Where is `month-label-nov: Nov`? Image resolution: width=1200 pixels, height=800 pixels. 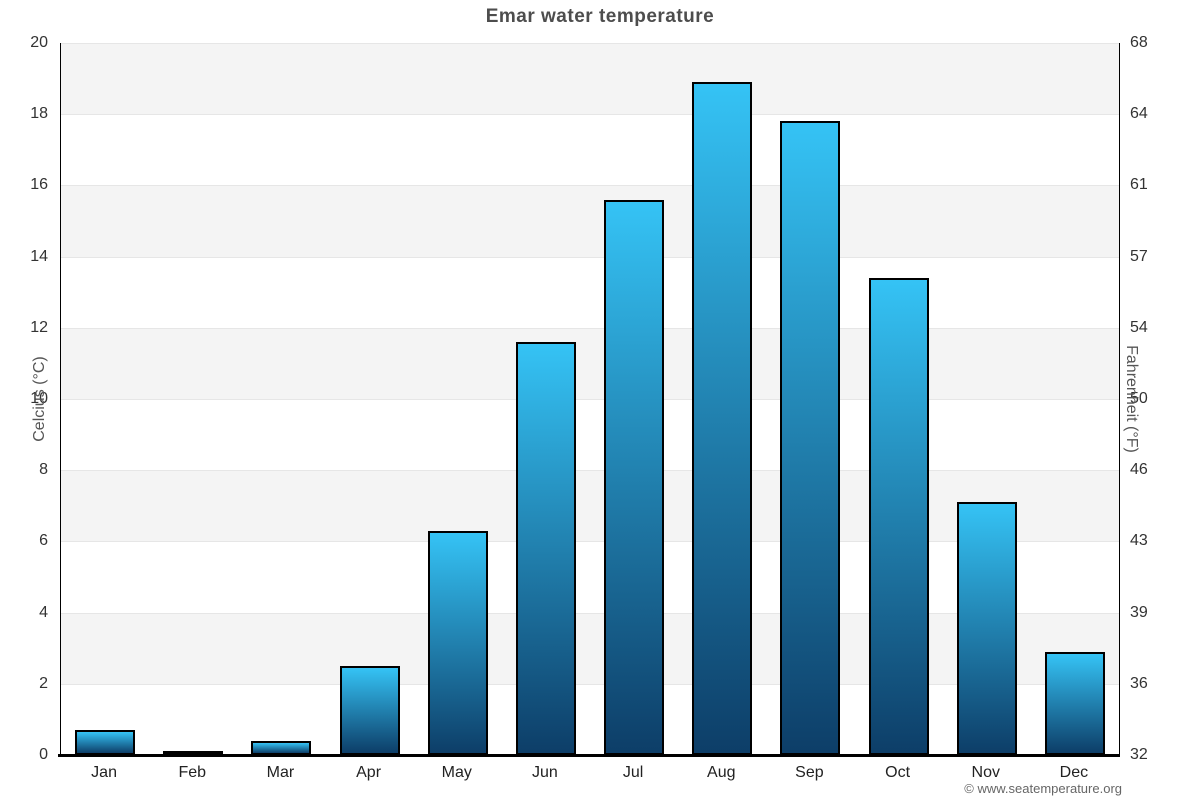
month-label-nov: Nov is located at coordinates (985, 772).